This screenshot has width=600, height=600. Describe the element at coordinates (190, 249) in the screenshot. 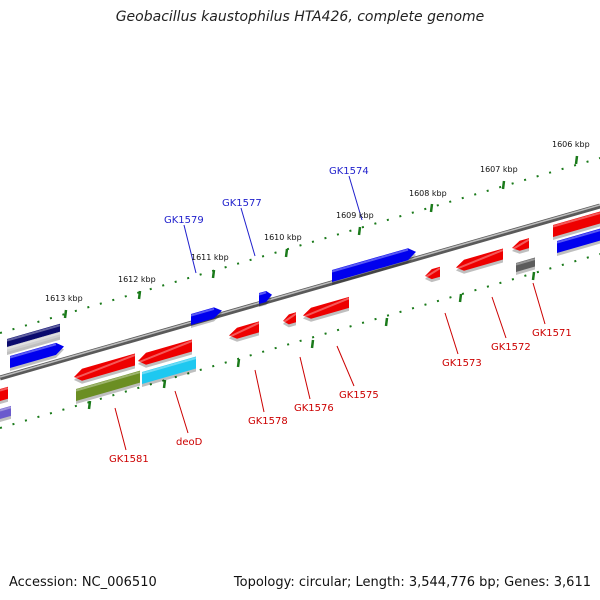

I see `leader-gk1579` at that location.